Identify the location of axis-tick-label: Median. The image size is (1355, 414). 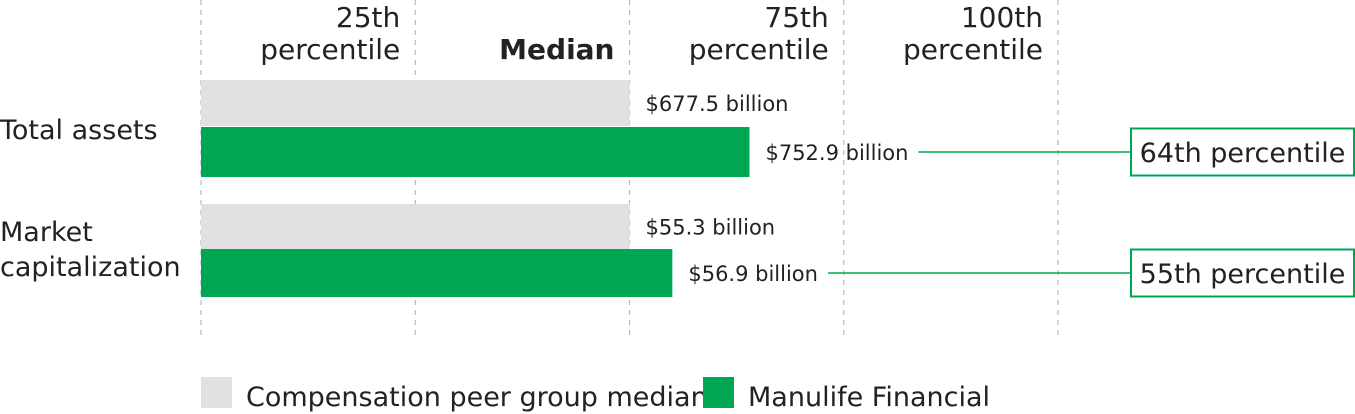
(556, 49).